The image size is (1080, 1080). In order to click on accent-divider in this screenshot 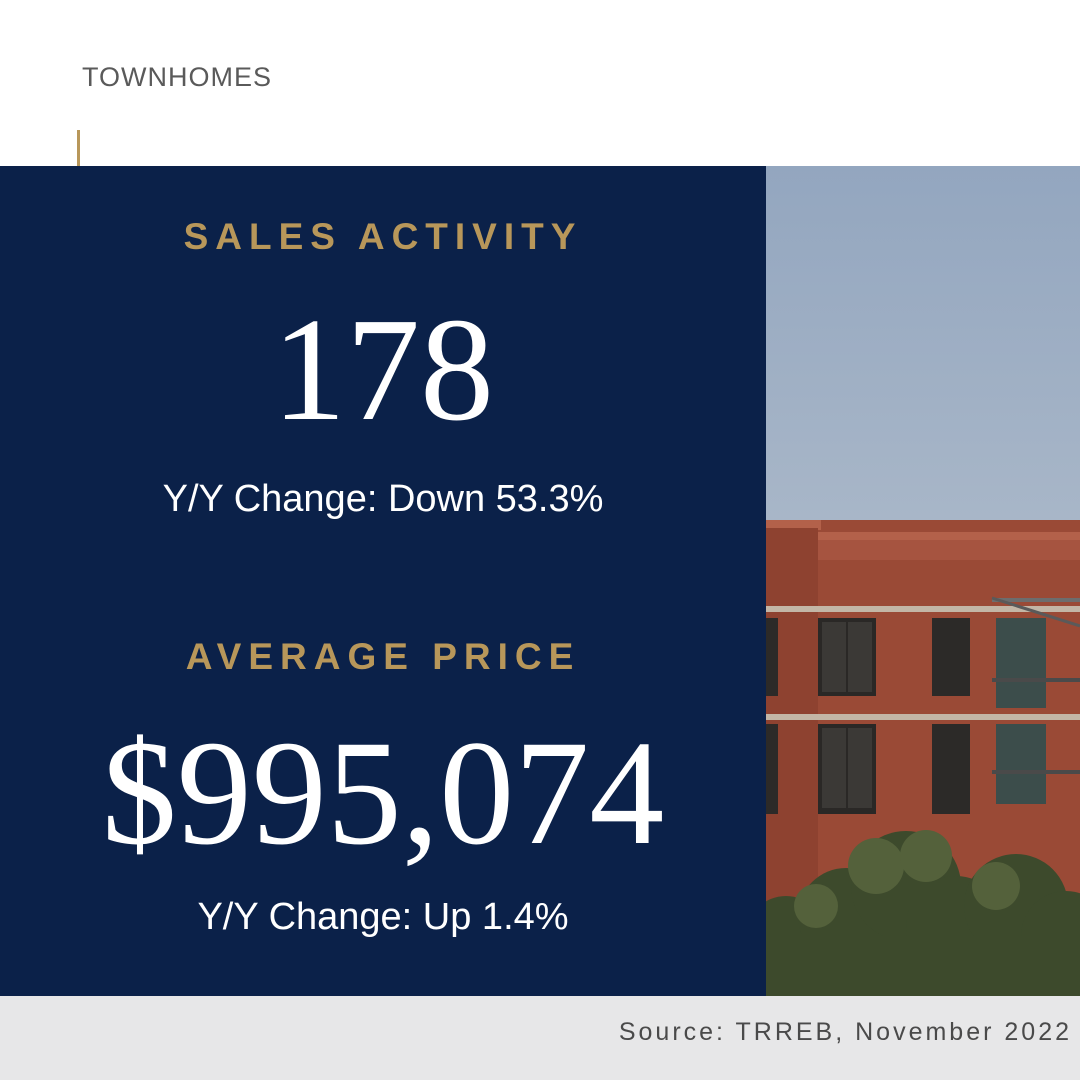, I will do `click(78, 165)`.